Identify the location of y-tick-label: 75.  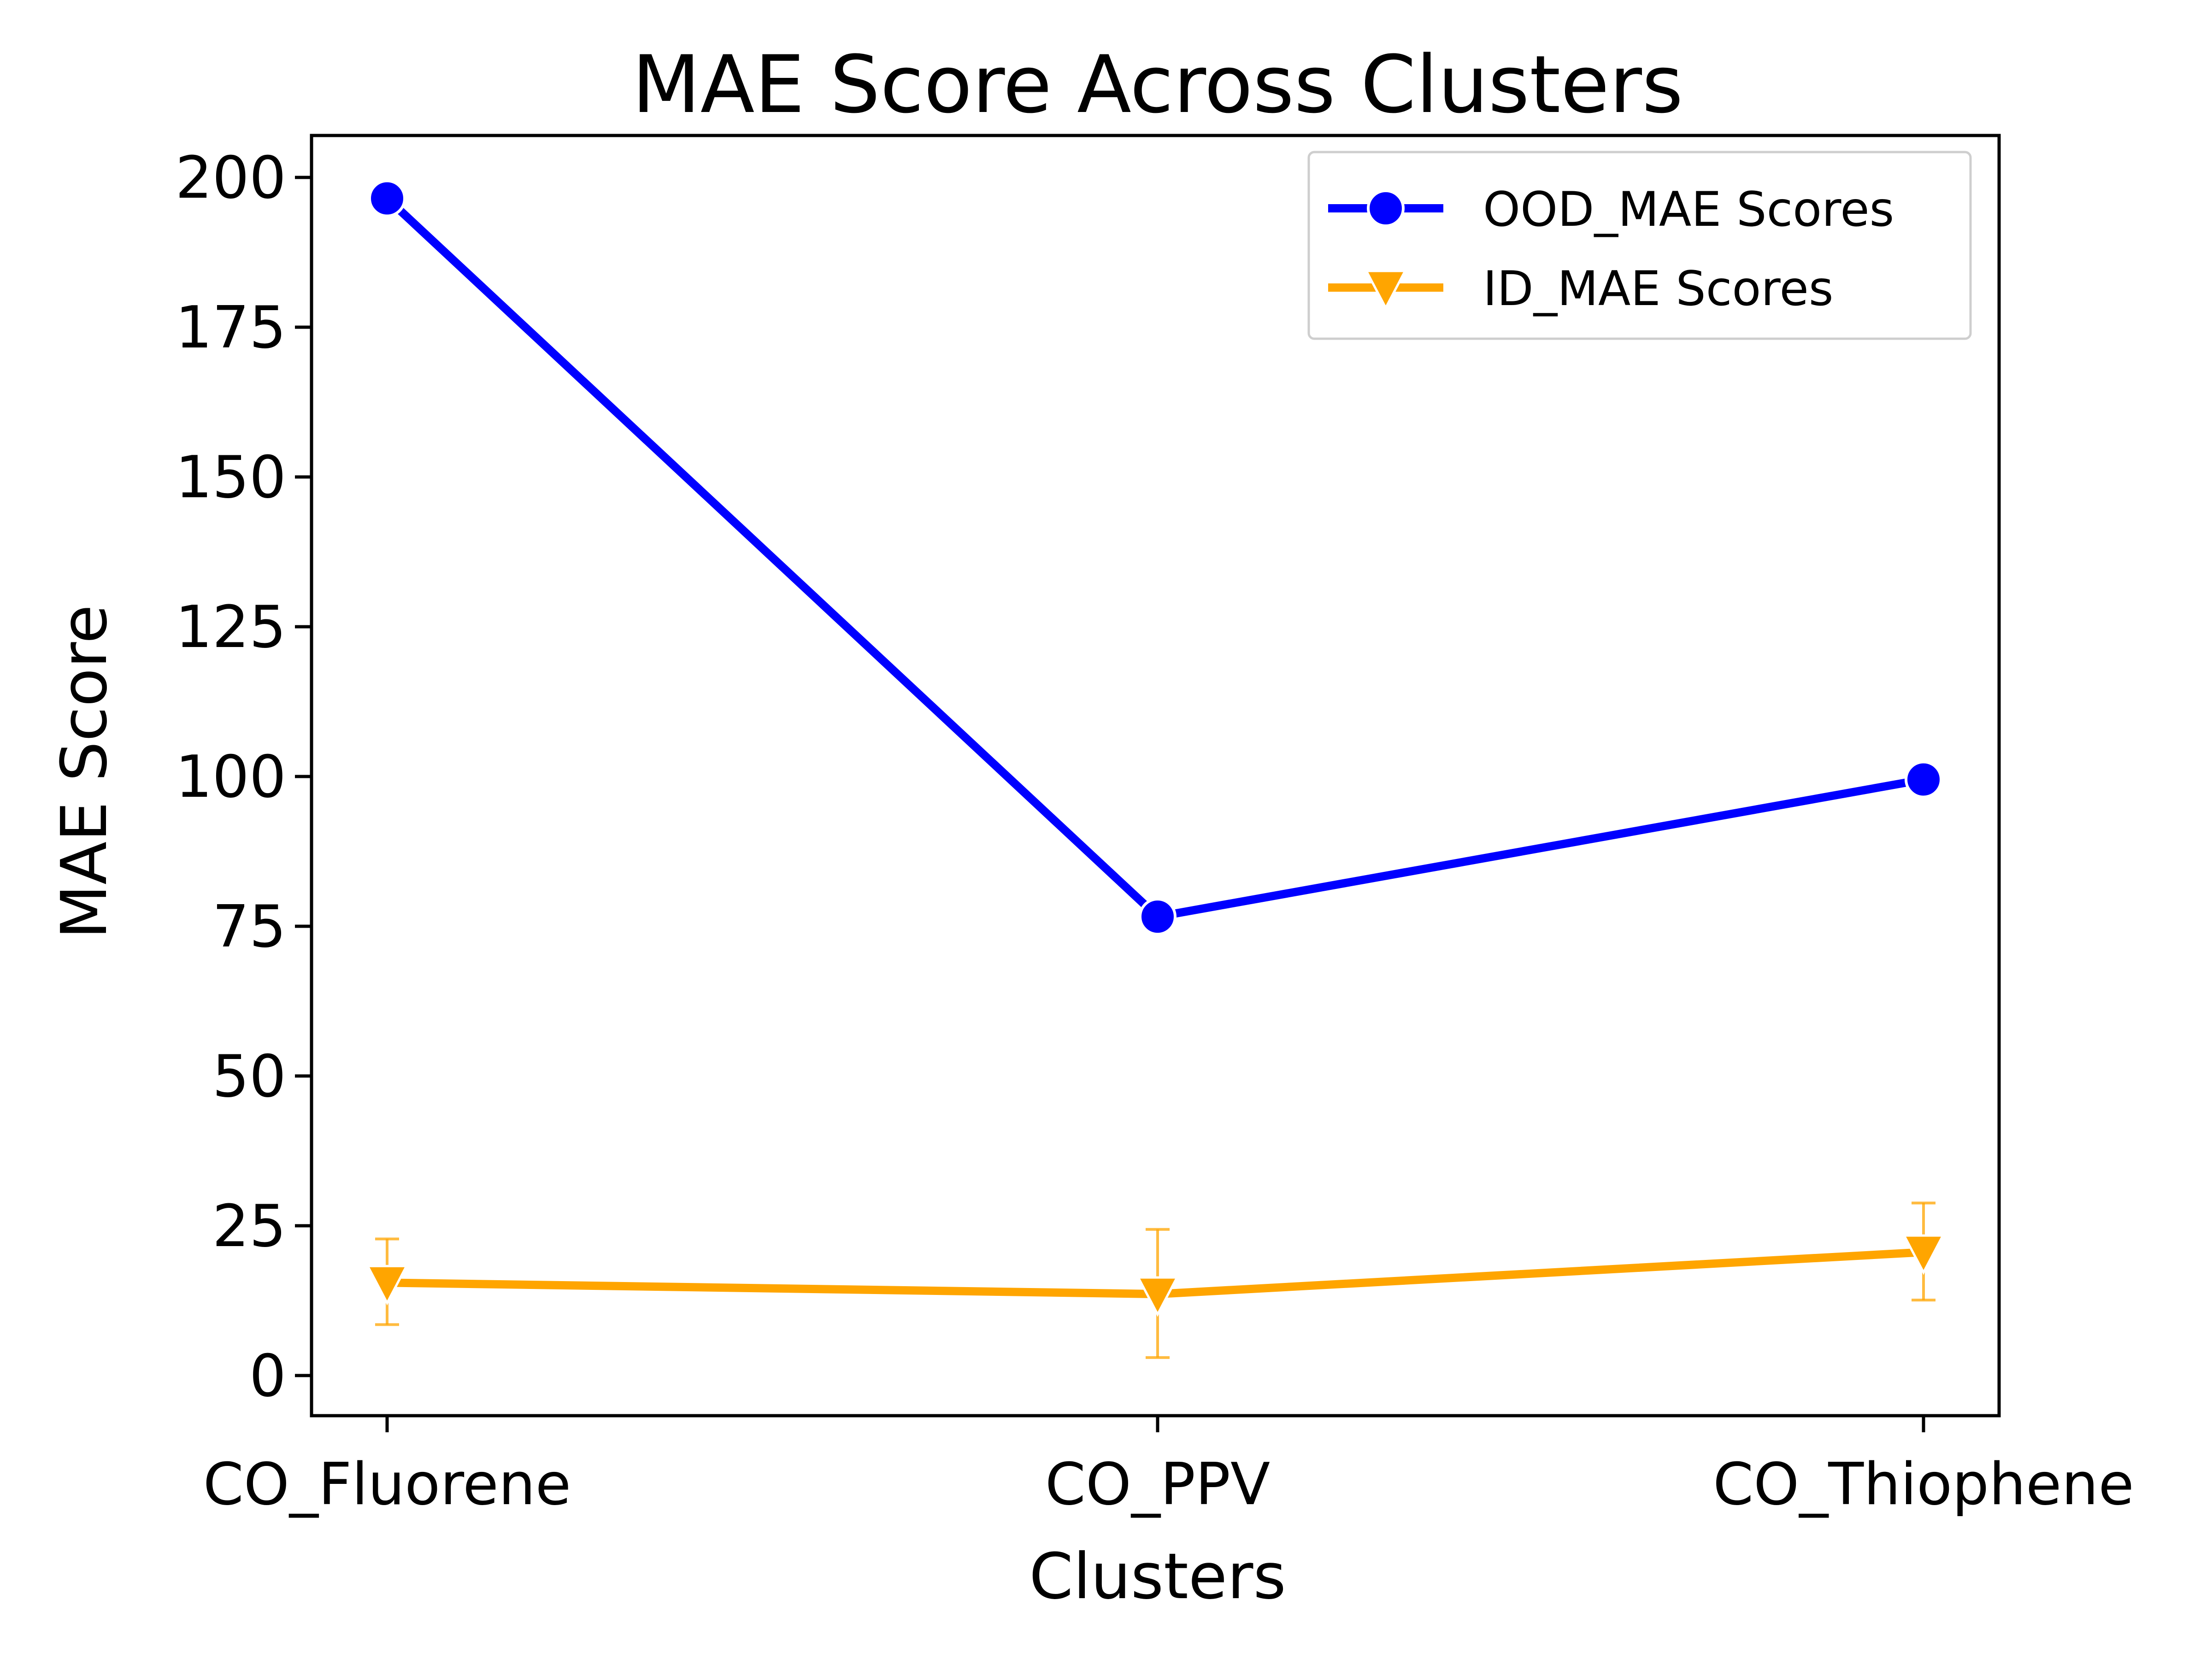
(249, 926).